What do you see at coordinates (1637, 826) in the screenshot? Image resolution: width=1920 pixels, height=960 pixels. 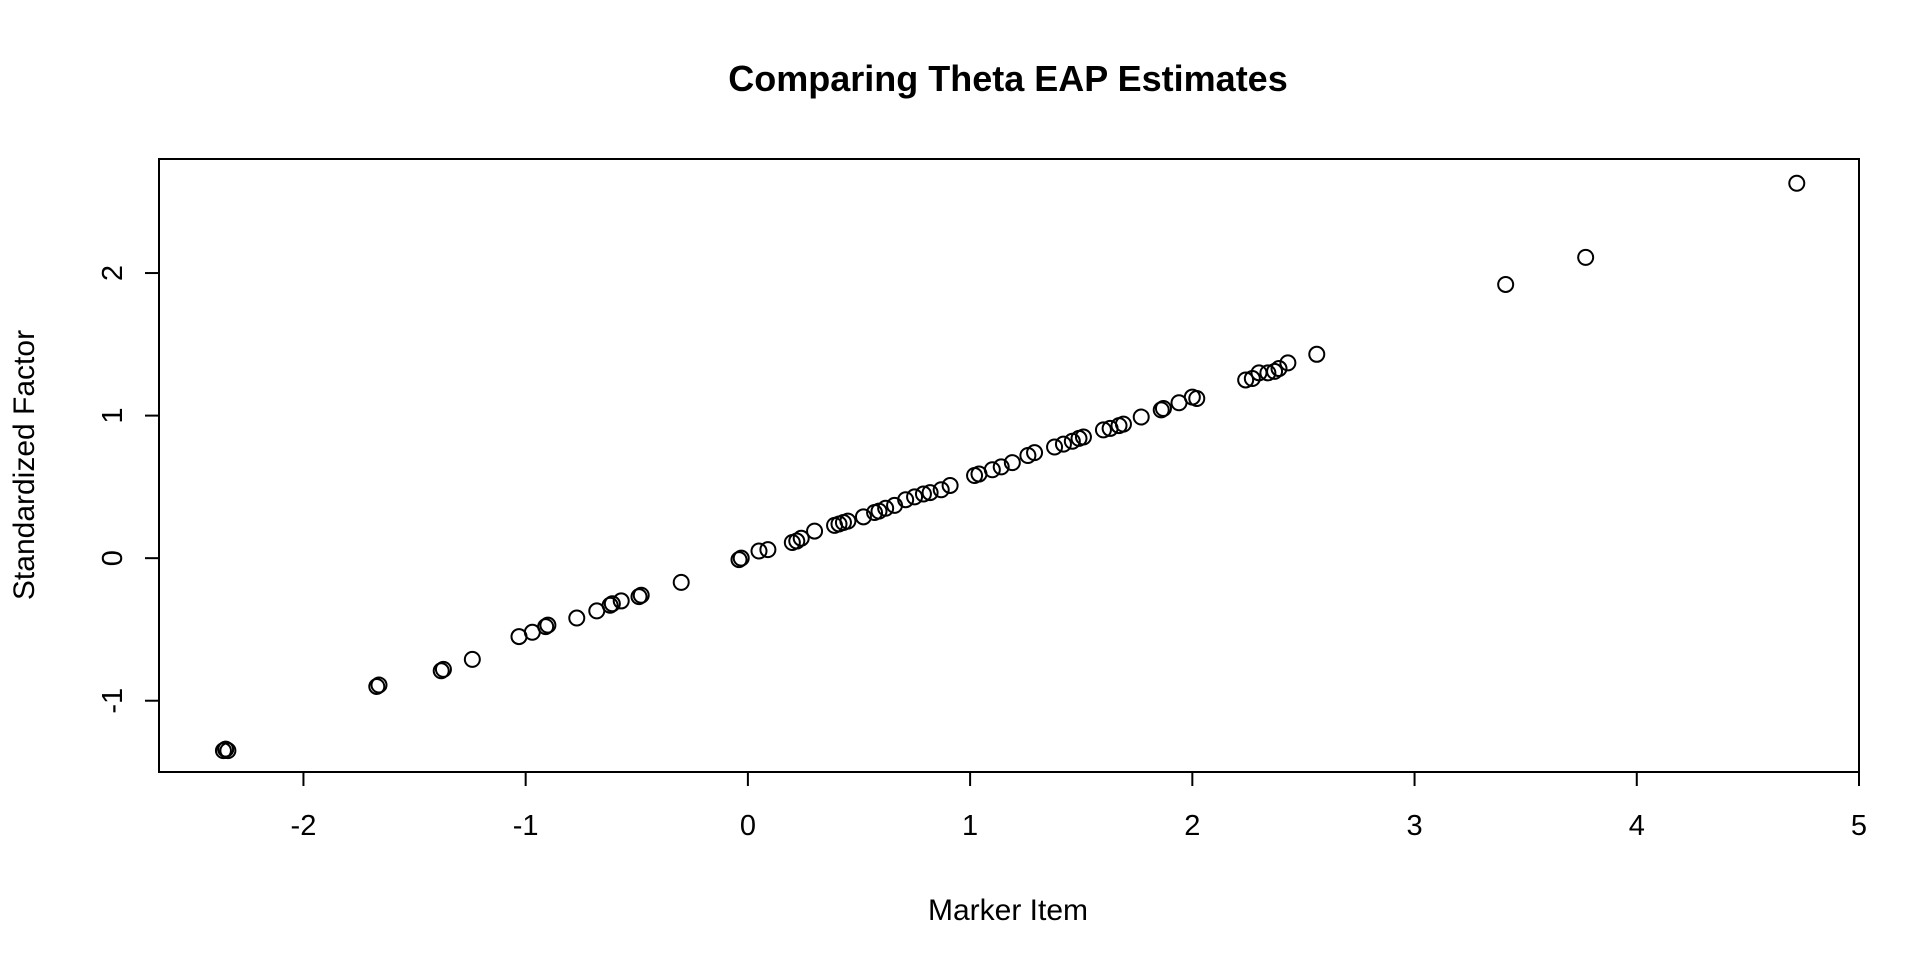 I see `x-tick-label: 4` at bounding box center [1637, 826].